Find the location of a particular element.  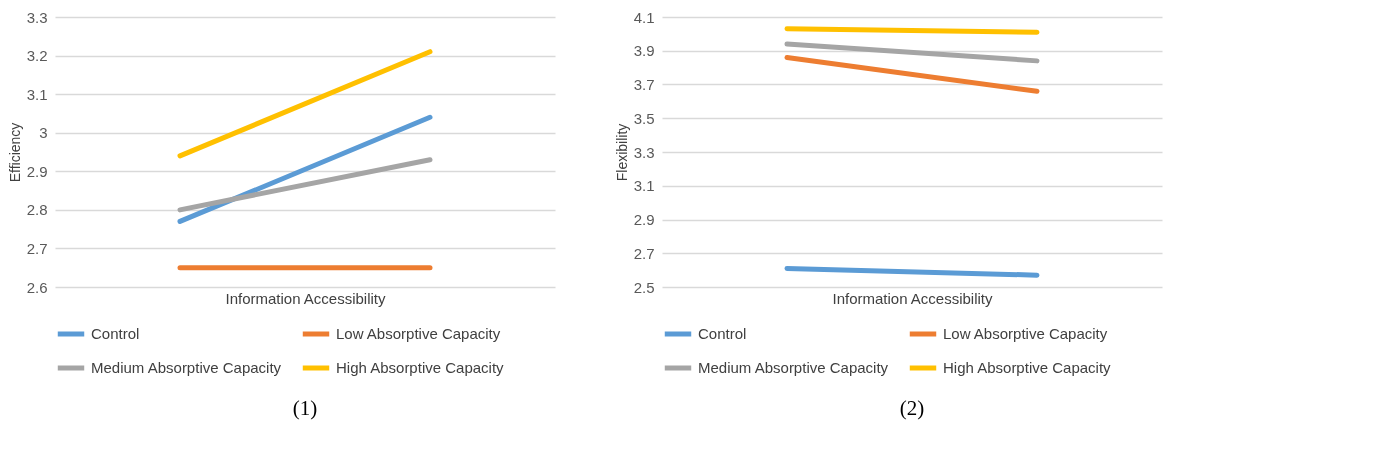

y-tick-label: 3.5 is located at coordinates (644, 118).